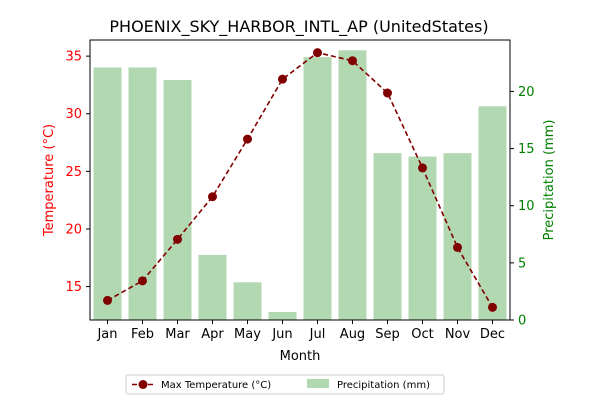 The image size is (600, 400). What do you see at coordinates (177, 239) in the screenshot?
I see `temperature-point-mar` at bounding box center [177, 239].